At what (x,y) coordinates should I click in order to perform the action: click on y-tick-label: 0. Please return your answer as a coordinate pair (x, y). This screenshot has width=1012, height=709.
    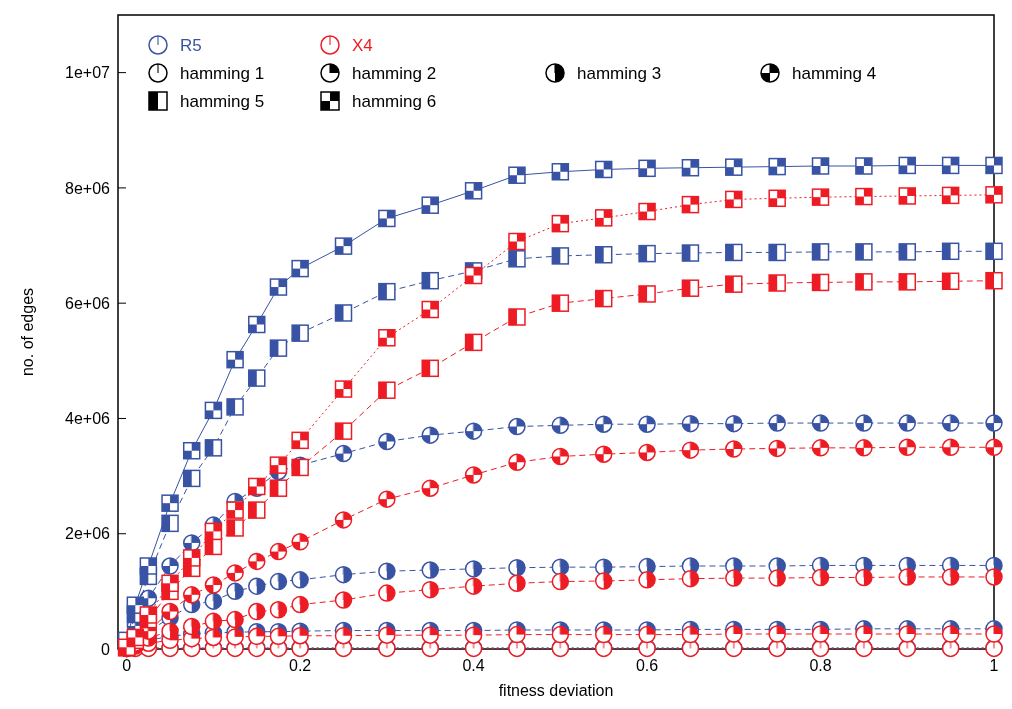
    Looking at the image, I should click on (106, 649).